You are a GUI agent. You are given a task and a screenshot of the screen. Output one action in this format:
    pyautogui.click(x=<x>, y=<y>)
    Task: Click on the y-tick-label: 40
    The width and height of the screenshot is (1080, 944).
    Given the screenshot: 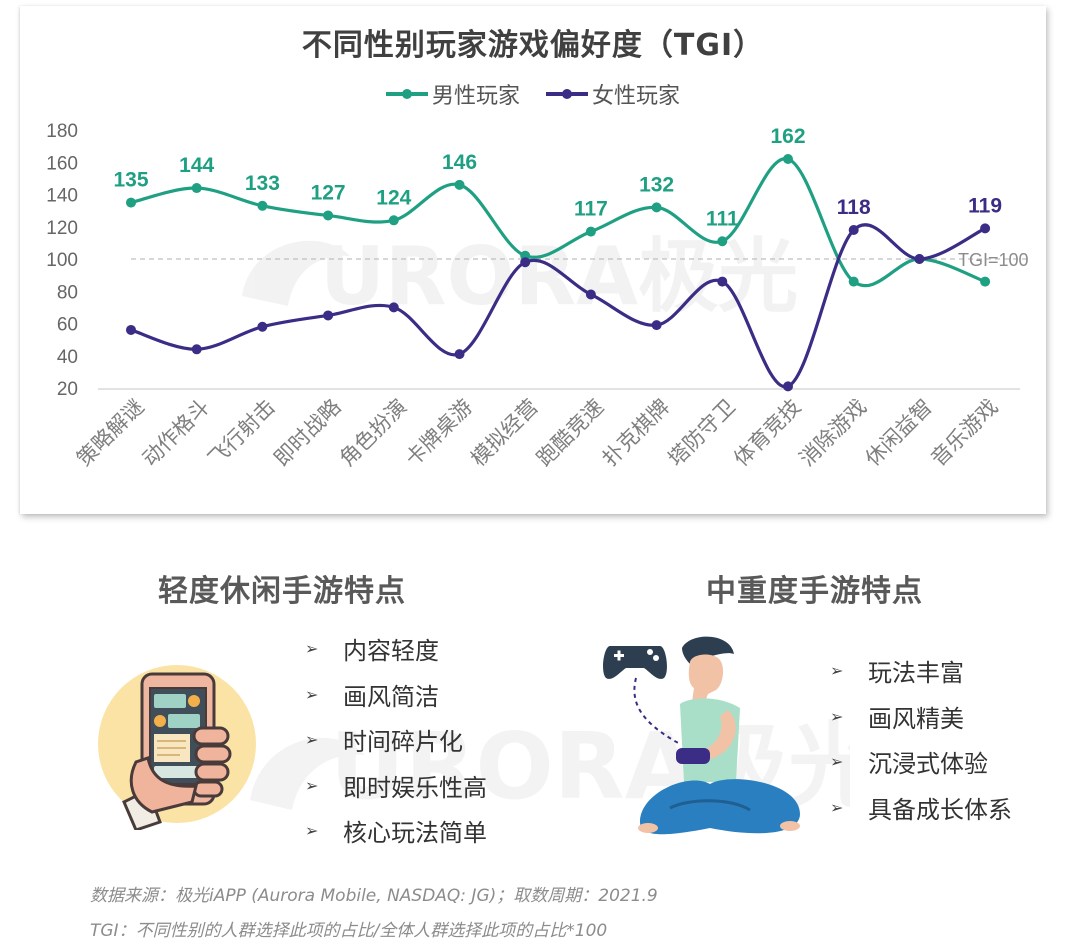 What is the action you would take?
    pyautogui.click(x=67, y=357)
    